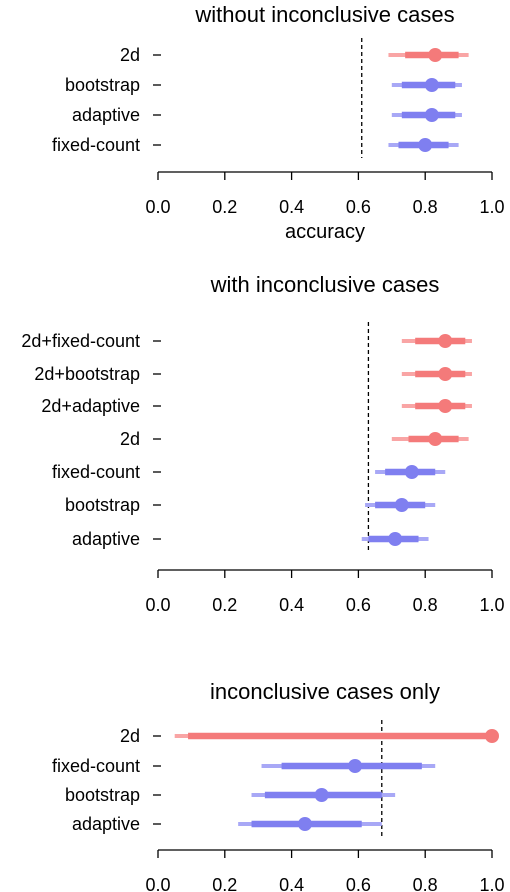  Describe the element at coordinates (324, 14) in the screenshot. I see `chart-title: without inconclusive cases` at that location.